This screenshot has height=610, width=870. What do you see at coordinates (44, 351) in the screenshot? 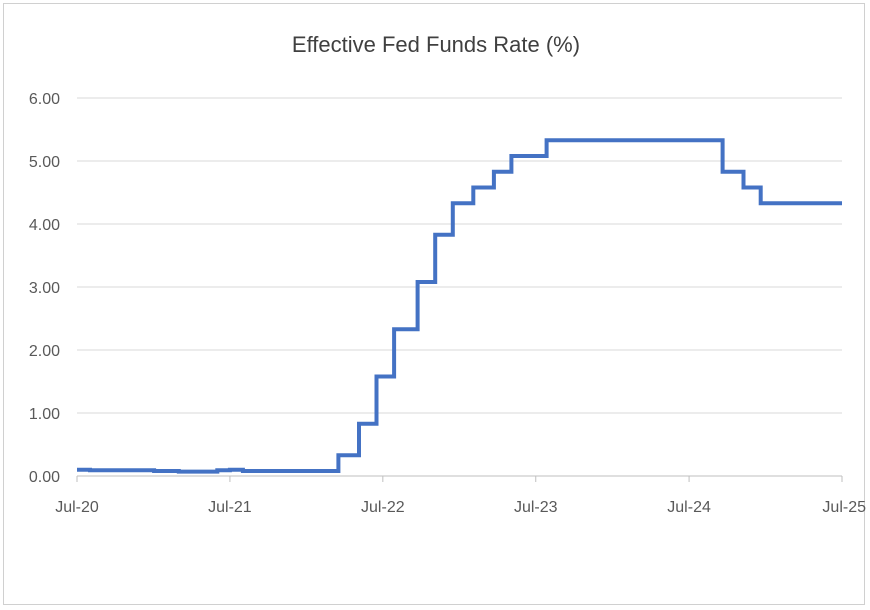
I see `y-tick-label: 2.00` at bounding box center [44, 351].